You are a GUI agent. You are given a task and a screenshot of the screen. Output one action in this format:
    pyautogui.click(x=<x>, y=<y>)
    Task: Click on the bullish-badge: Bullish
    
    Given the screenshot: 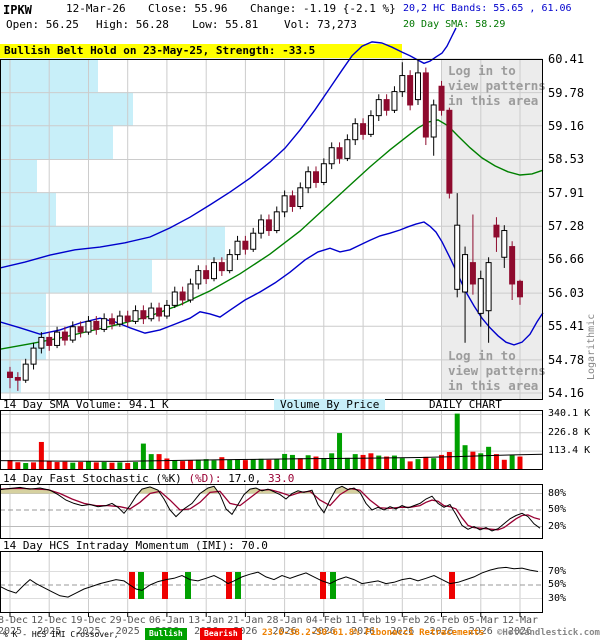 What is the action you would take?
    pyautogui.click(x=166, y=634)
    